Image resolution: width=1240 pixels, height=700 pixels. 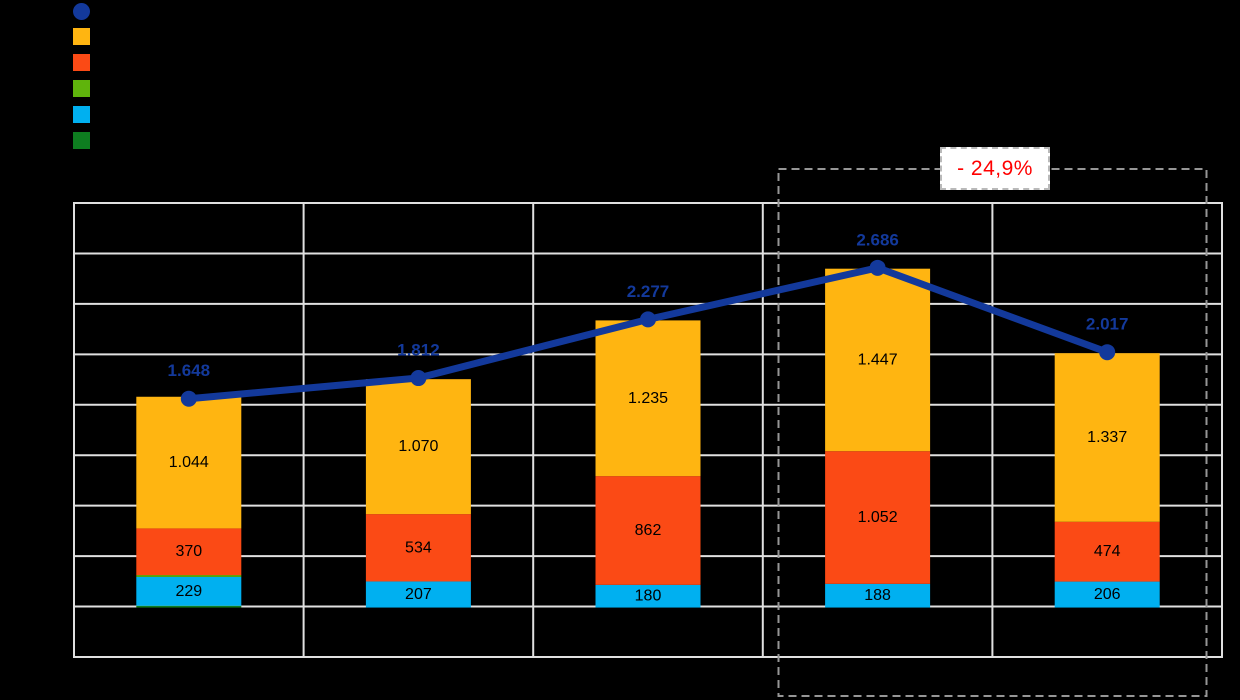 I want to click on bar-segment-orange-cat0, so click(x=189, y=552).